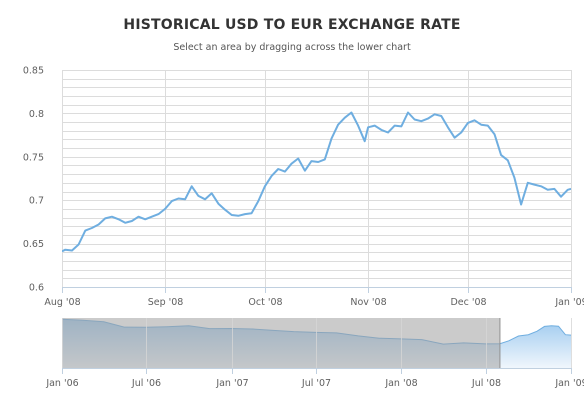 This screenshot has width=584, height=400. I want to click on x-tick-label: Aug '08, so click(62, 302).